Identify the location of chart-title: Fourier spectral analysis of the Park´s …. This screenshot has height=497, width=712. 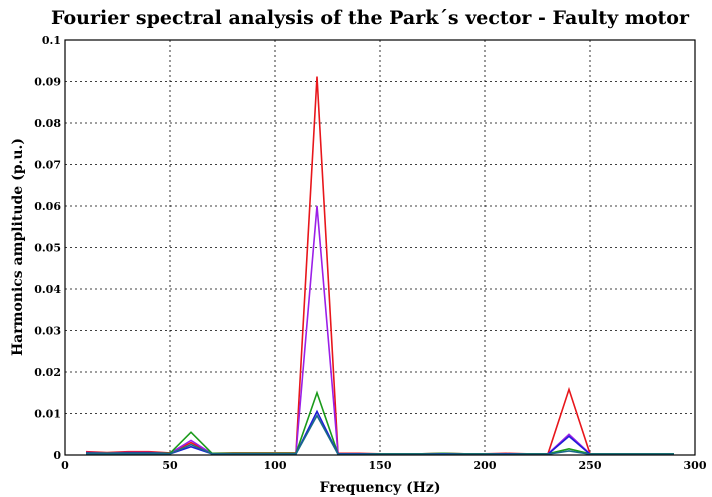
(370, 18).